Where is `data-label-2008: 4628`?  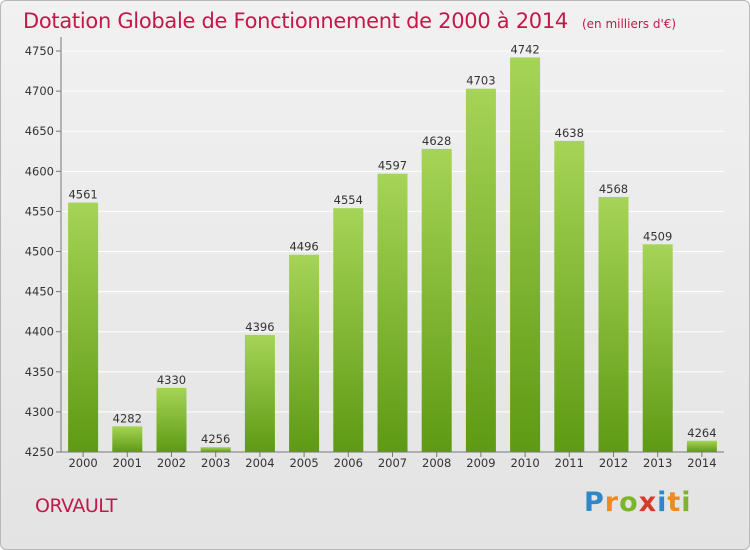
data-label-2008: 4628 is located at coordinates (436, 141).